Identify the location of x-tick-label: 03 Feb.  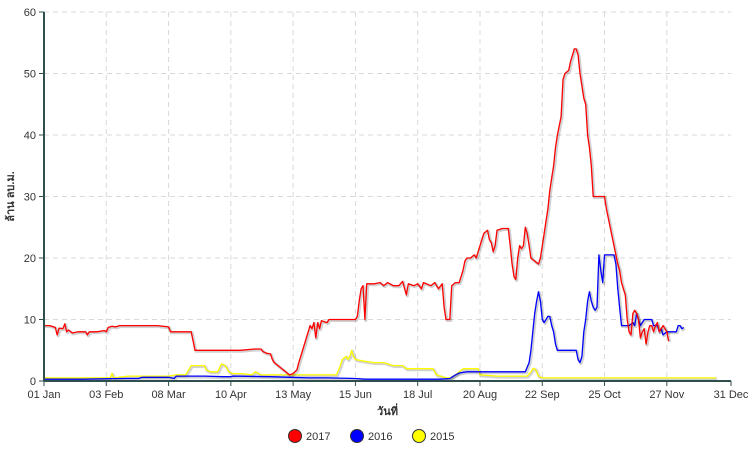
(106, 395).